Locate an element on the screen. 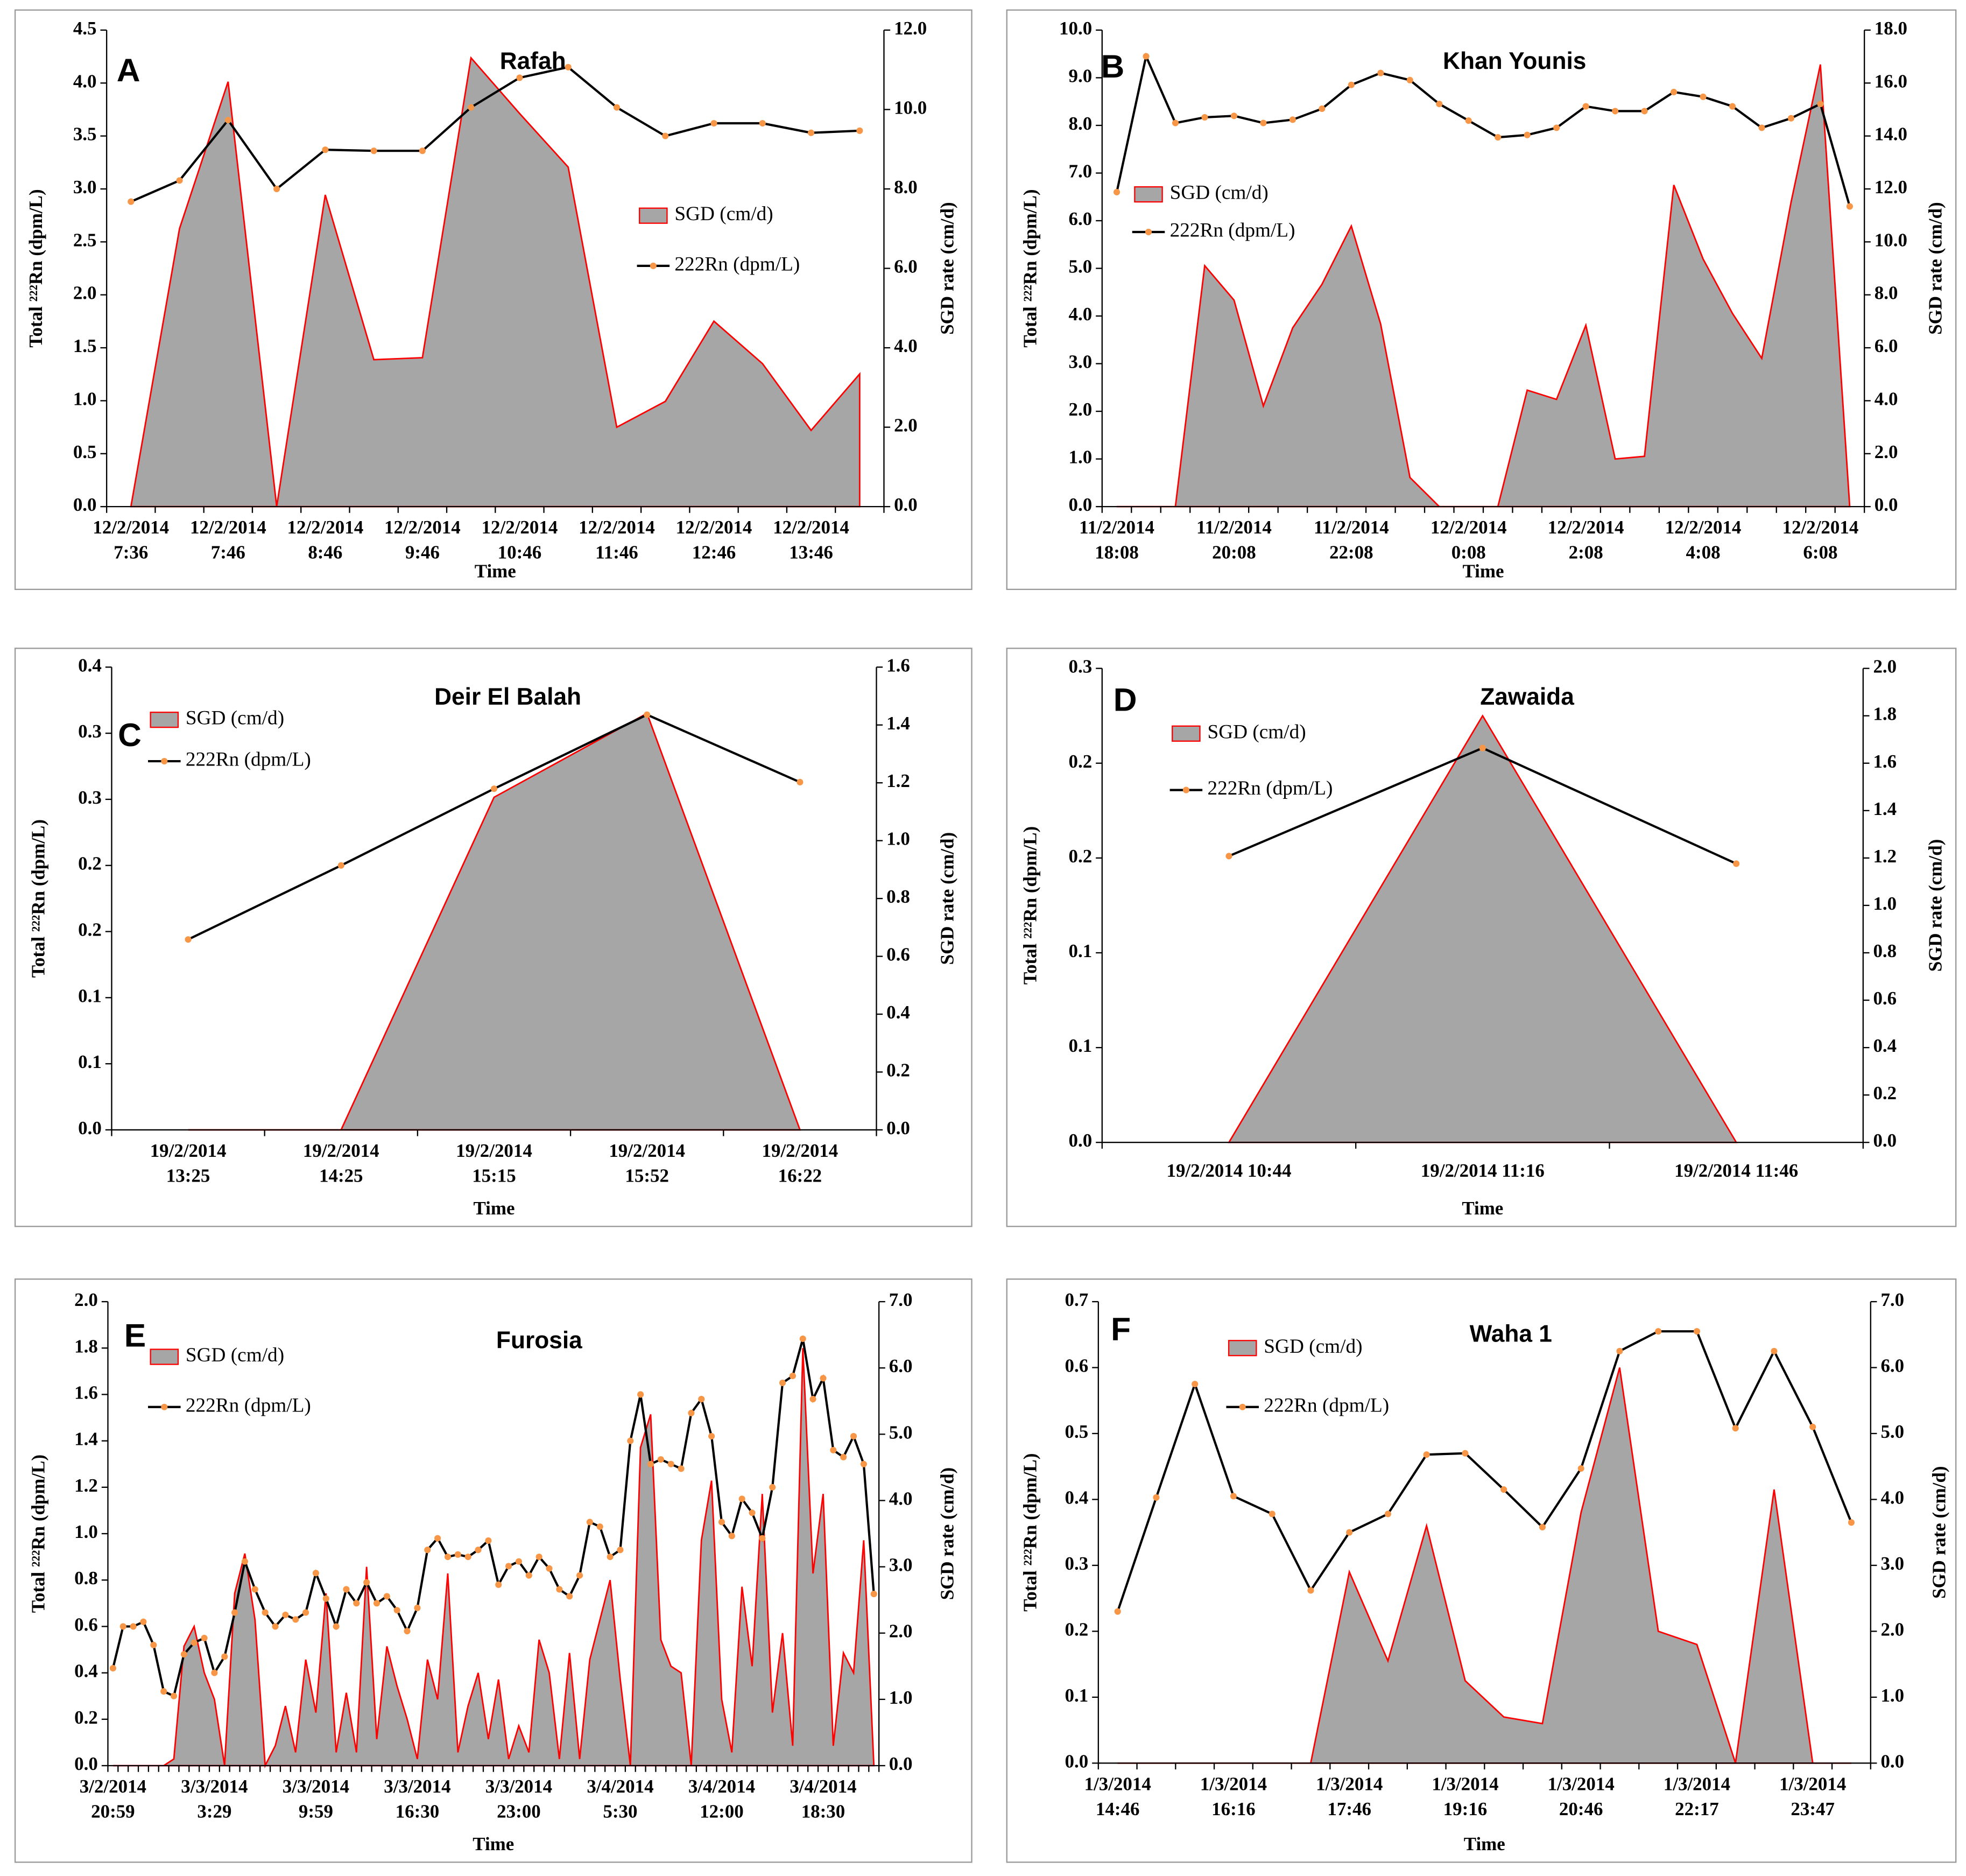 Image resolution: width=1966 pixels, height=1876 pixels. x-tick-label: 1/3/2014 14:46 is located at coordinates (1117, 1796).